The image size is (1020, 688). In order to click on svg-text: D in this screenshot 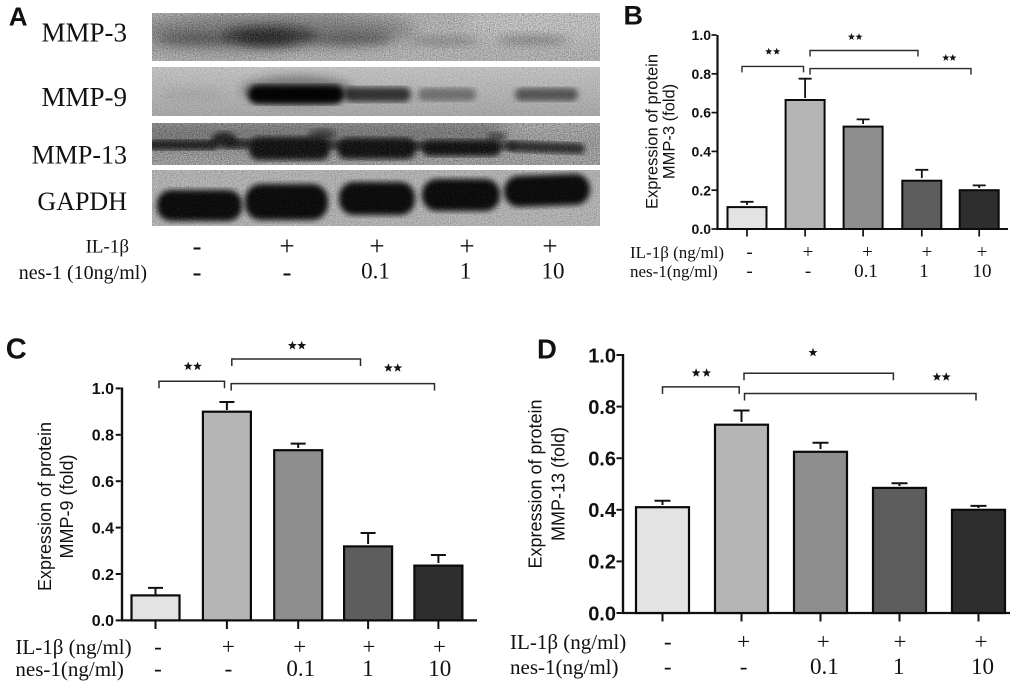, I will do `click(547, 348)`.